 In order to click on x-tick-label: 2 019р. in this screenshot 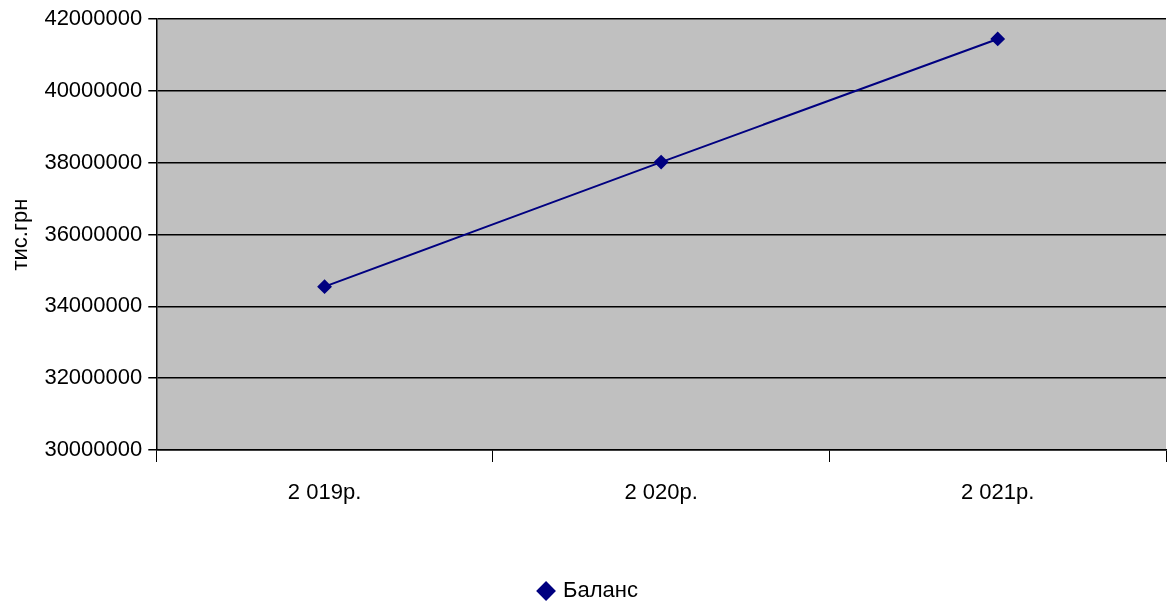, I will do `click(324, 492)`.